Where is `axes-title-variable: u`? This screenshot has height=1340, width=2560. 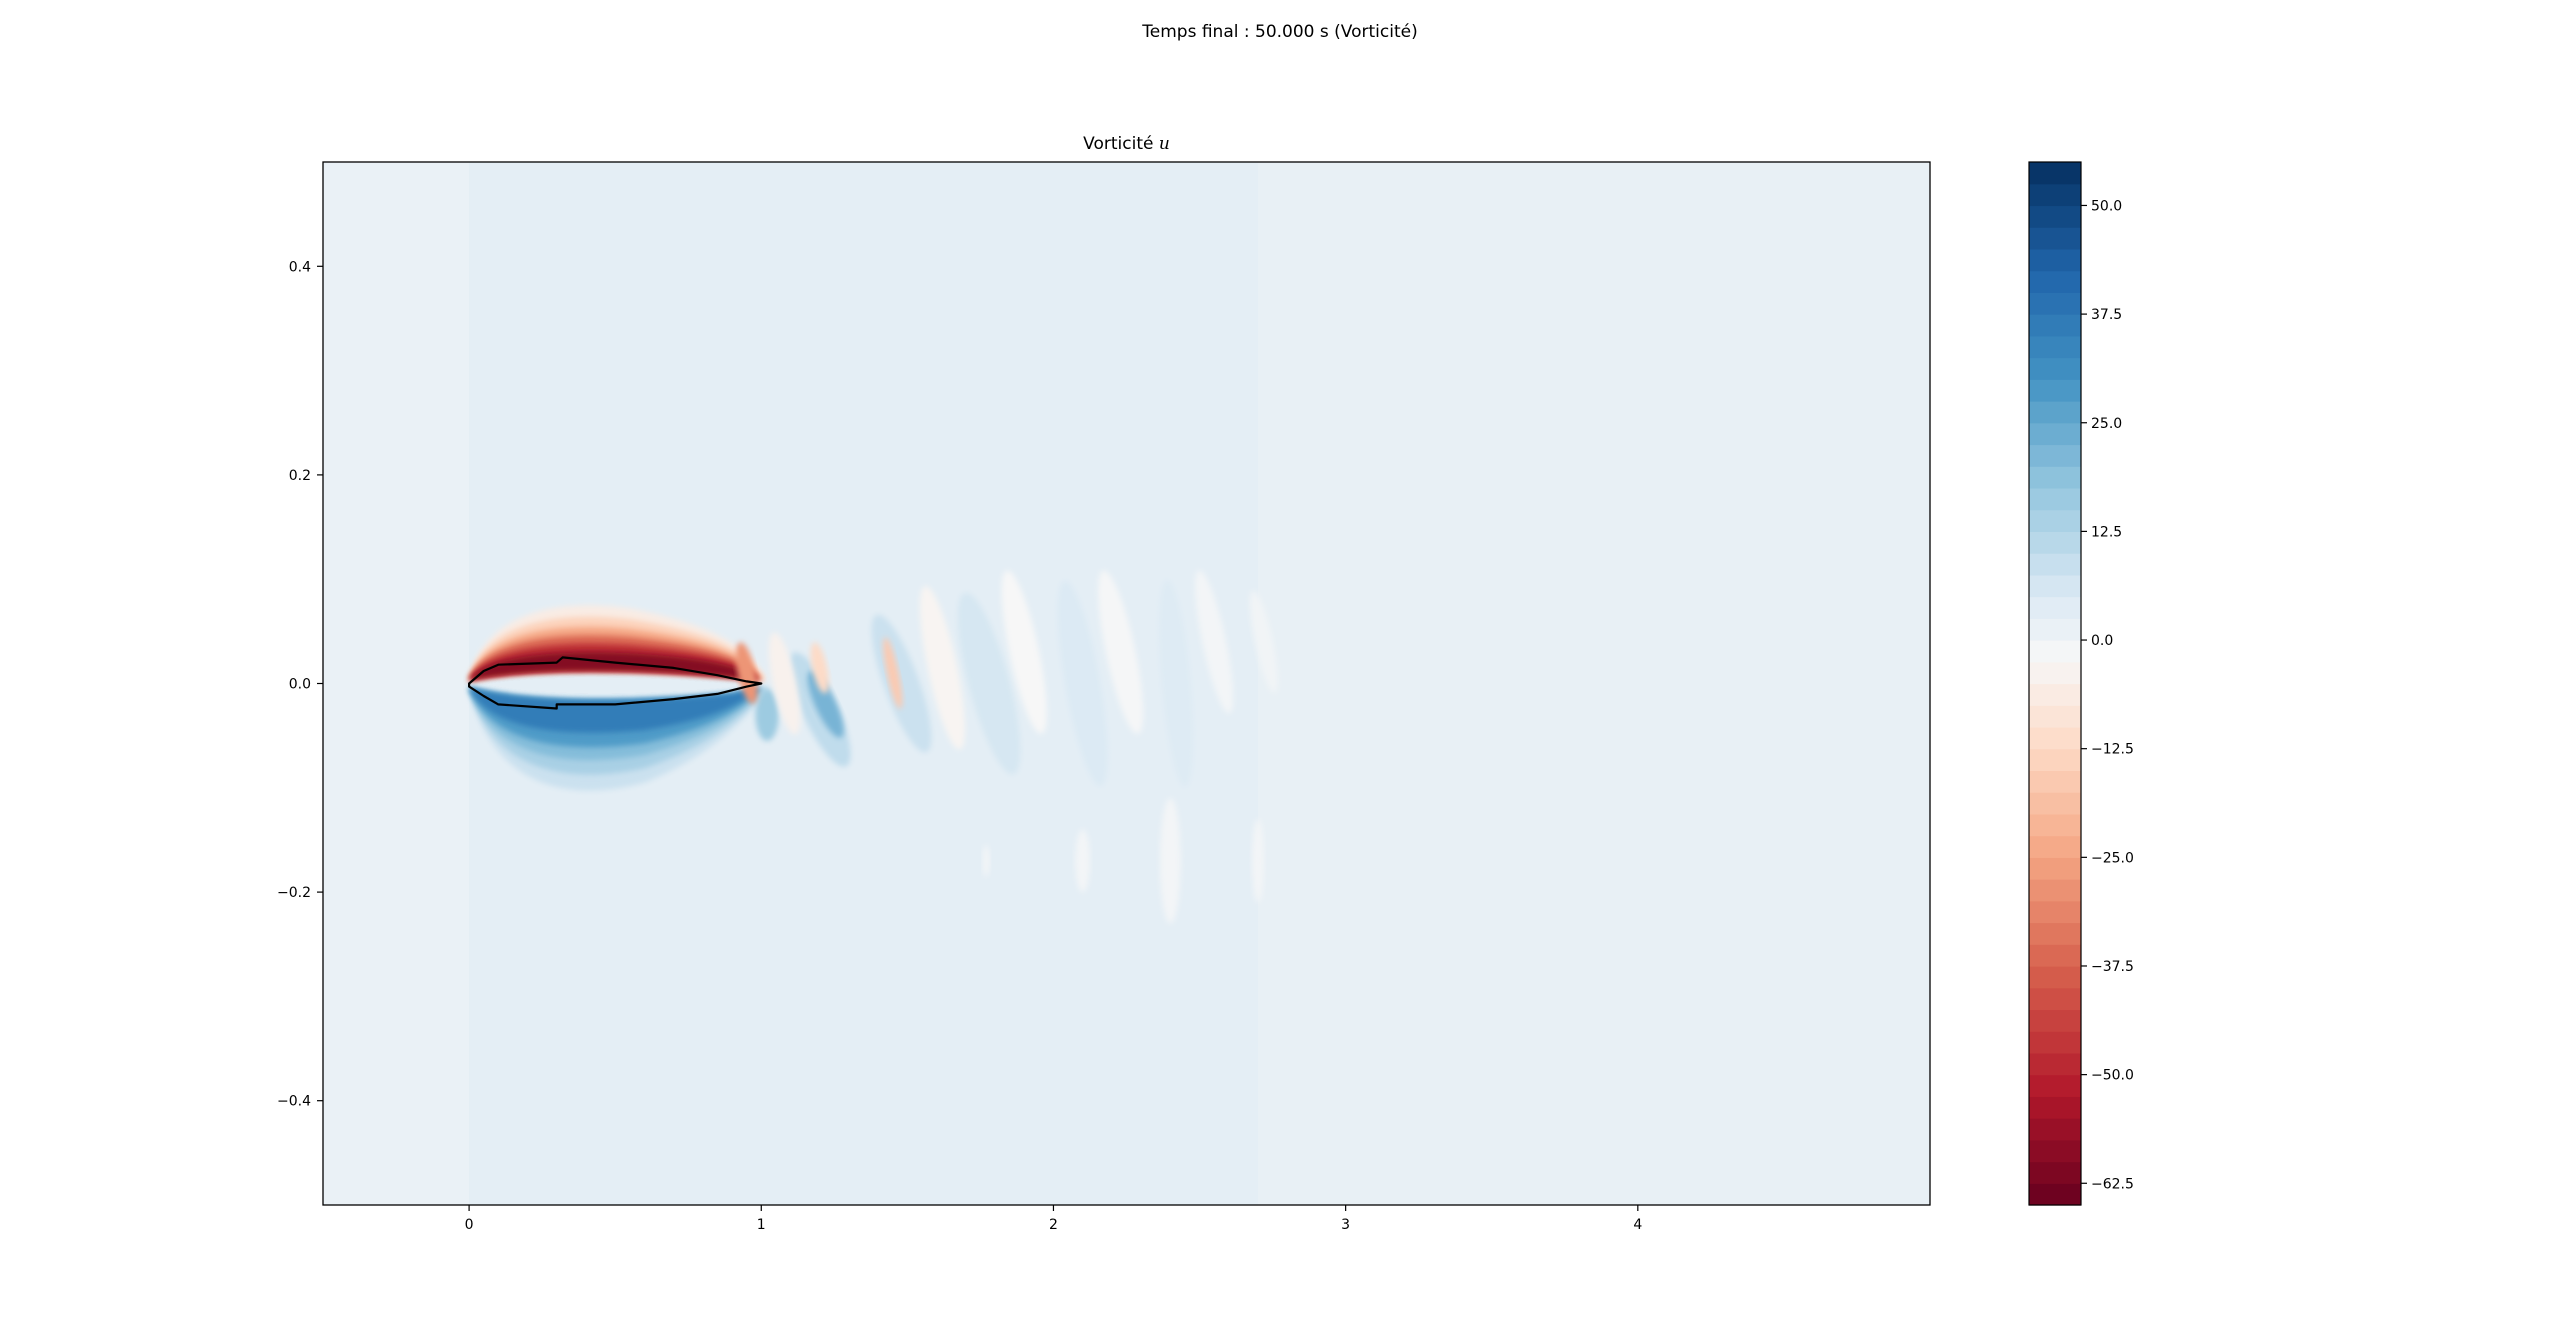 axes-title-variable: u is located at coordinates (1164, 144).